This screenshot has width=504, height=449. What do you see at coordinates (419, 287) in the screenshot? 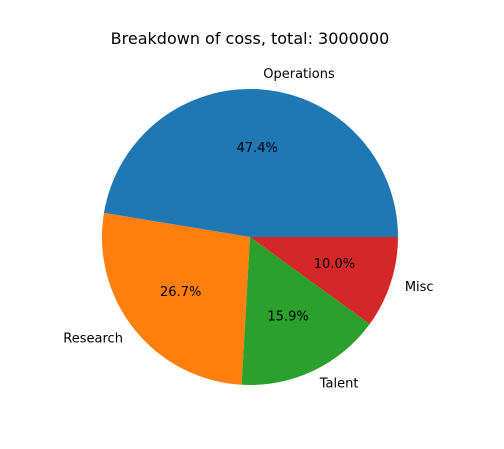
I see `slice-label-misc: Misc` at bounding box center [419, 287].